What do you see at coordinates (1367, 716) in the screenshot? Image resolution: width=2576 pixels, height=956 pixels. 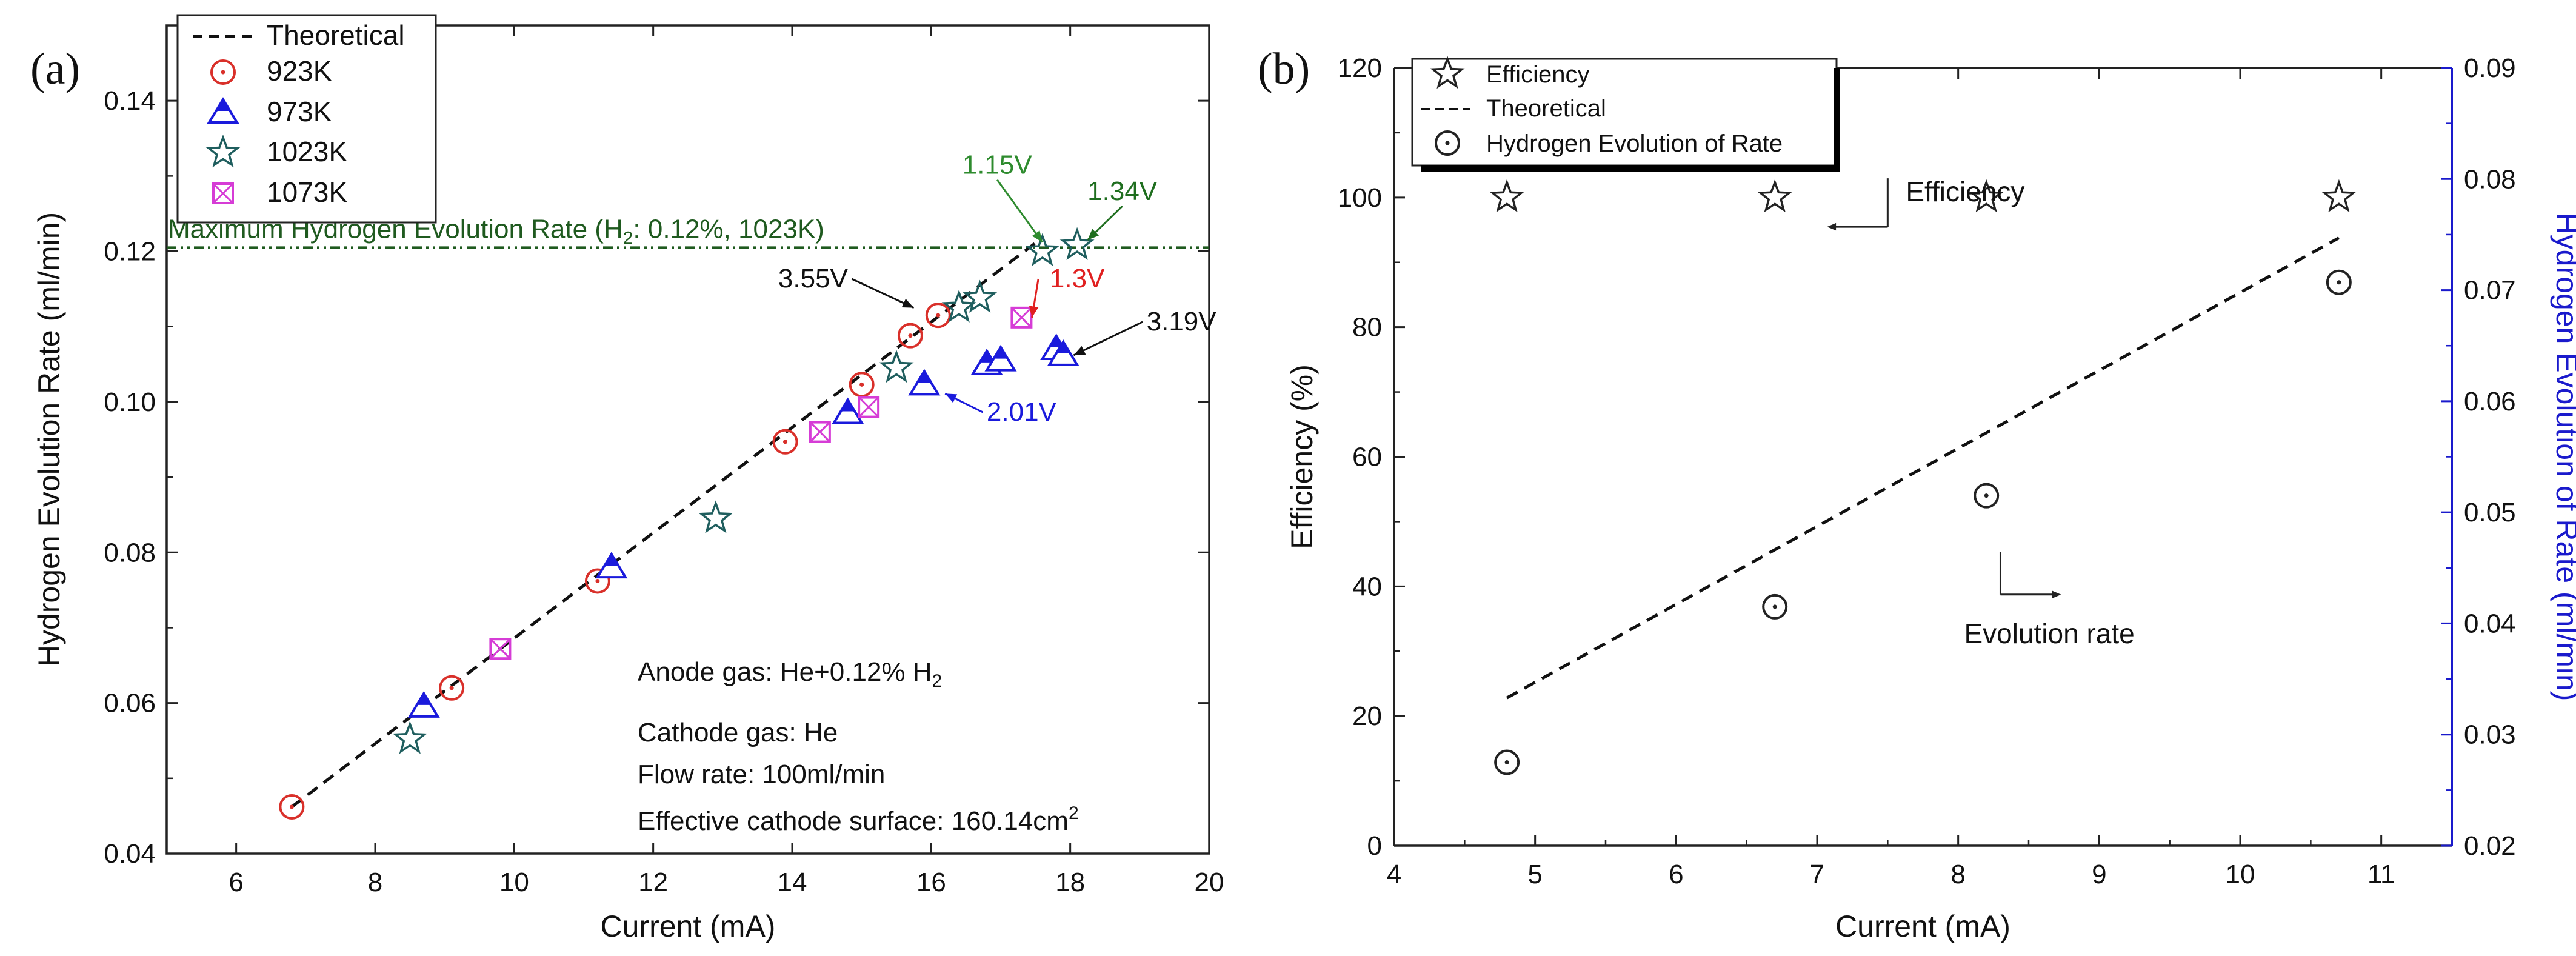 I see `y-left-tick-label: 20` at bounding box center [1367, 716].